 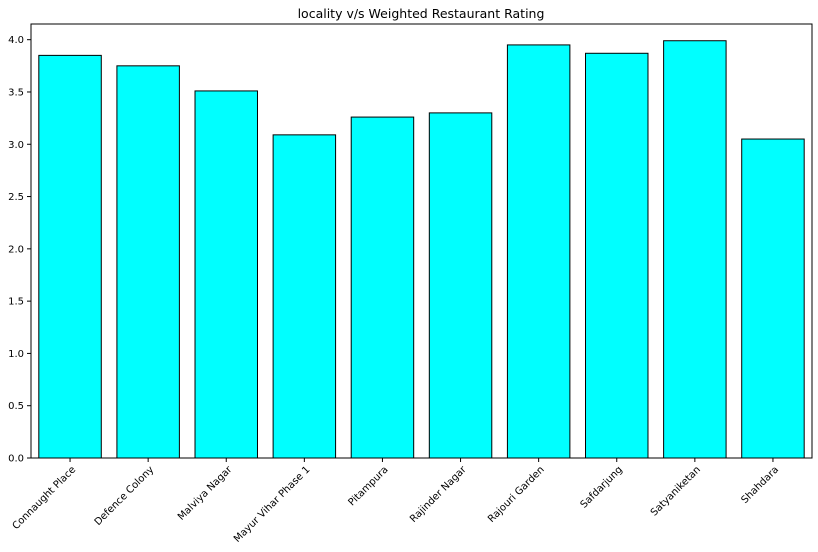 What do you see at coordinates (16, 406) in the screenshot?
I see `y-tick-label: 0.5` at bounding box center [16, 406].